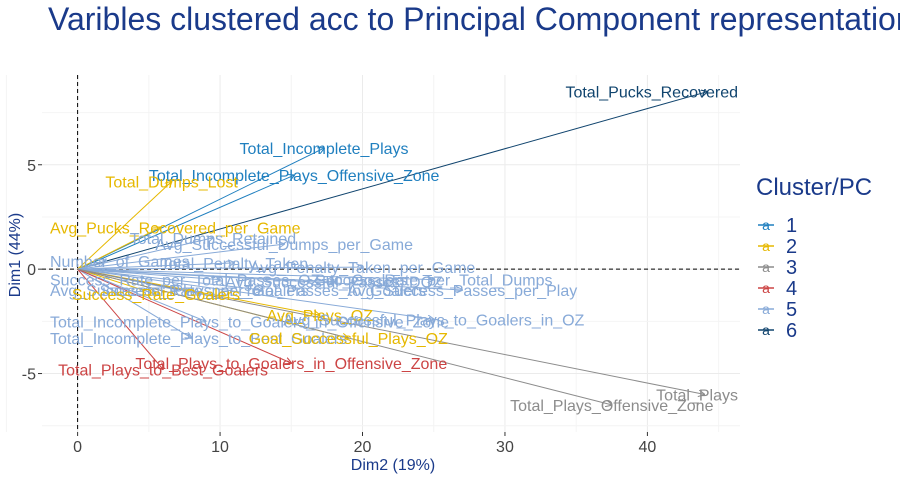  I want to click on variable-label: Avg_Successful_Plays_to_Goalers_in_OZ, so click(433, 320).